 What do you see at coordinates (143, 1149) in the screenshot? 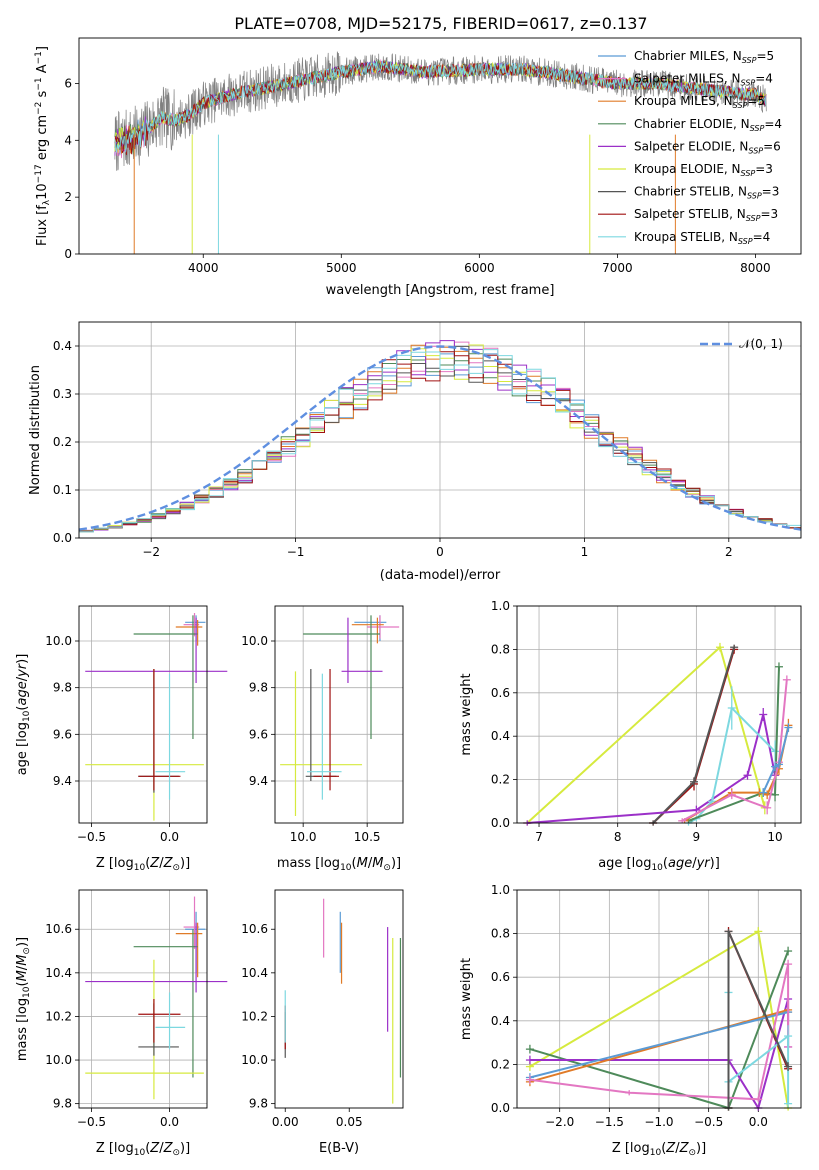
I see `mass-vs-z-xlabel: Z [log10(Z/Z⊙)]` at bounding box center [143, 1149].